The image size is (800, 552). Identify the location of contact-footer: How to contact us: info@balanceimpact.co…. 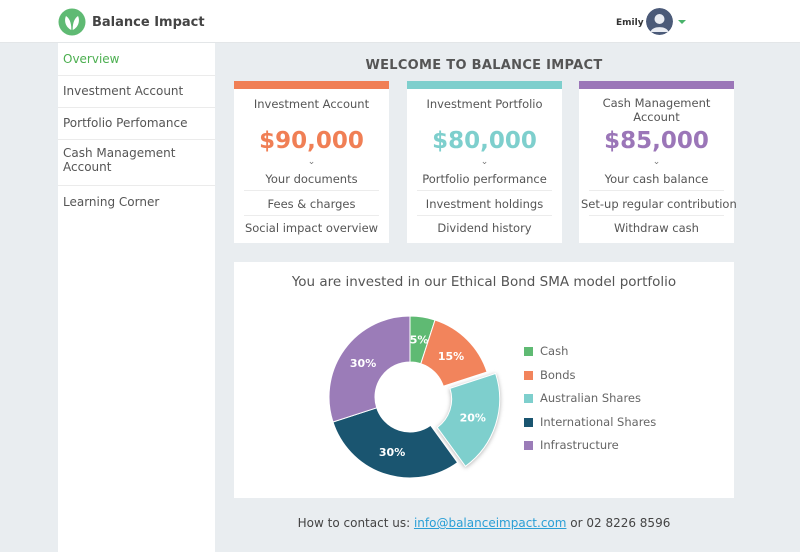
(484, 523).